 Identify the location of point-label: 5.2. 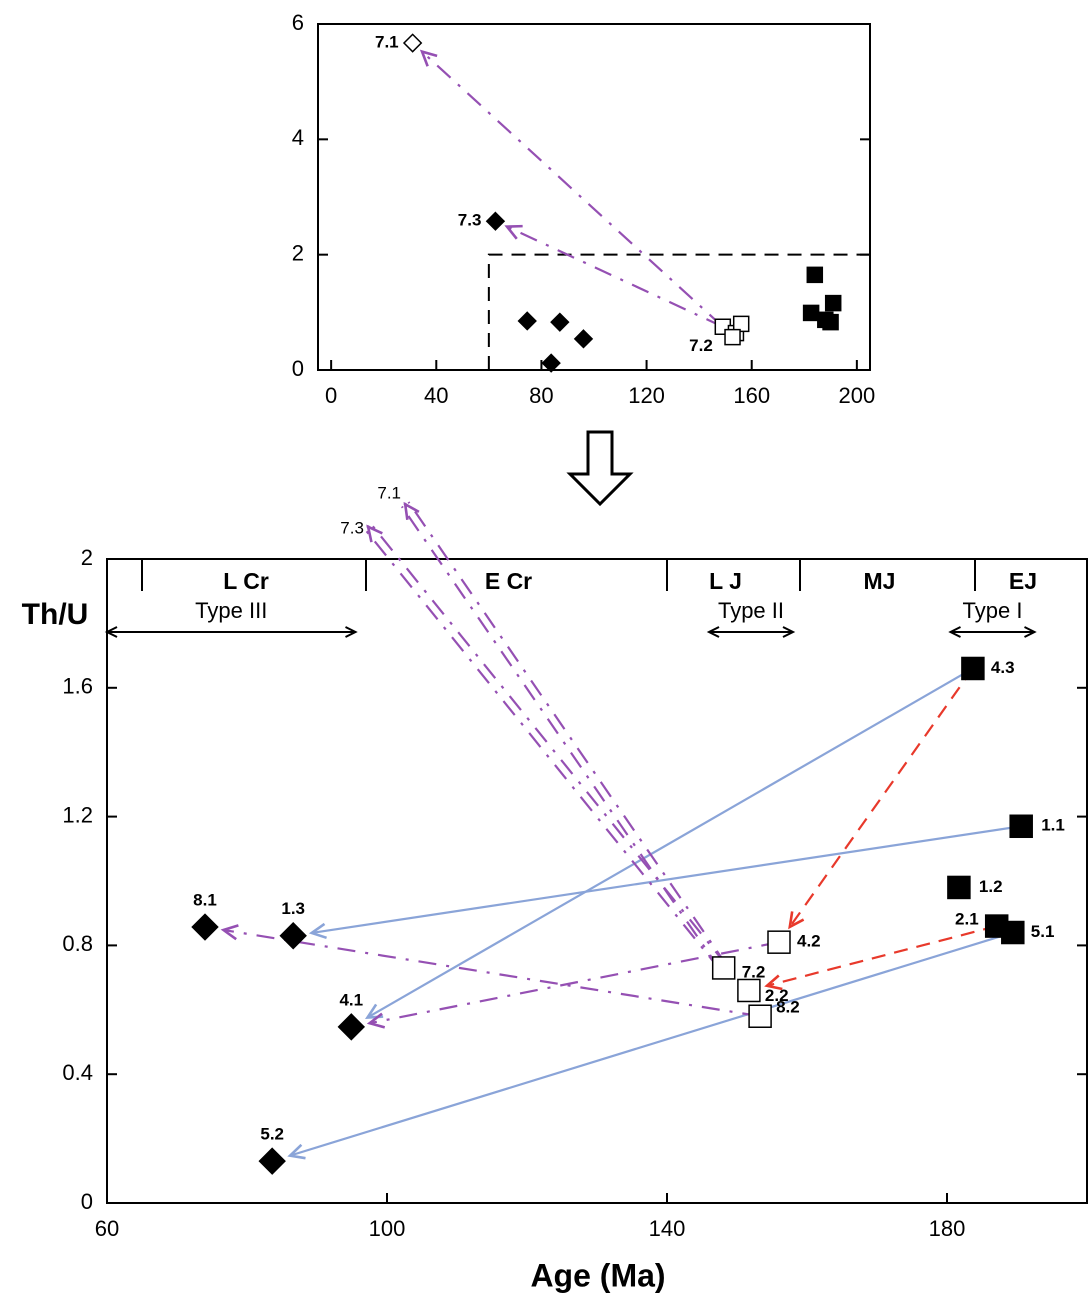
(272, 1134).